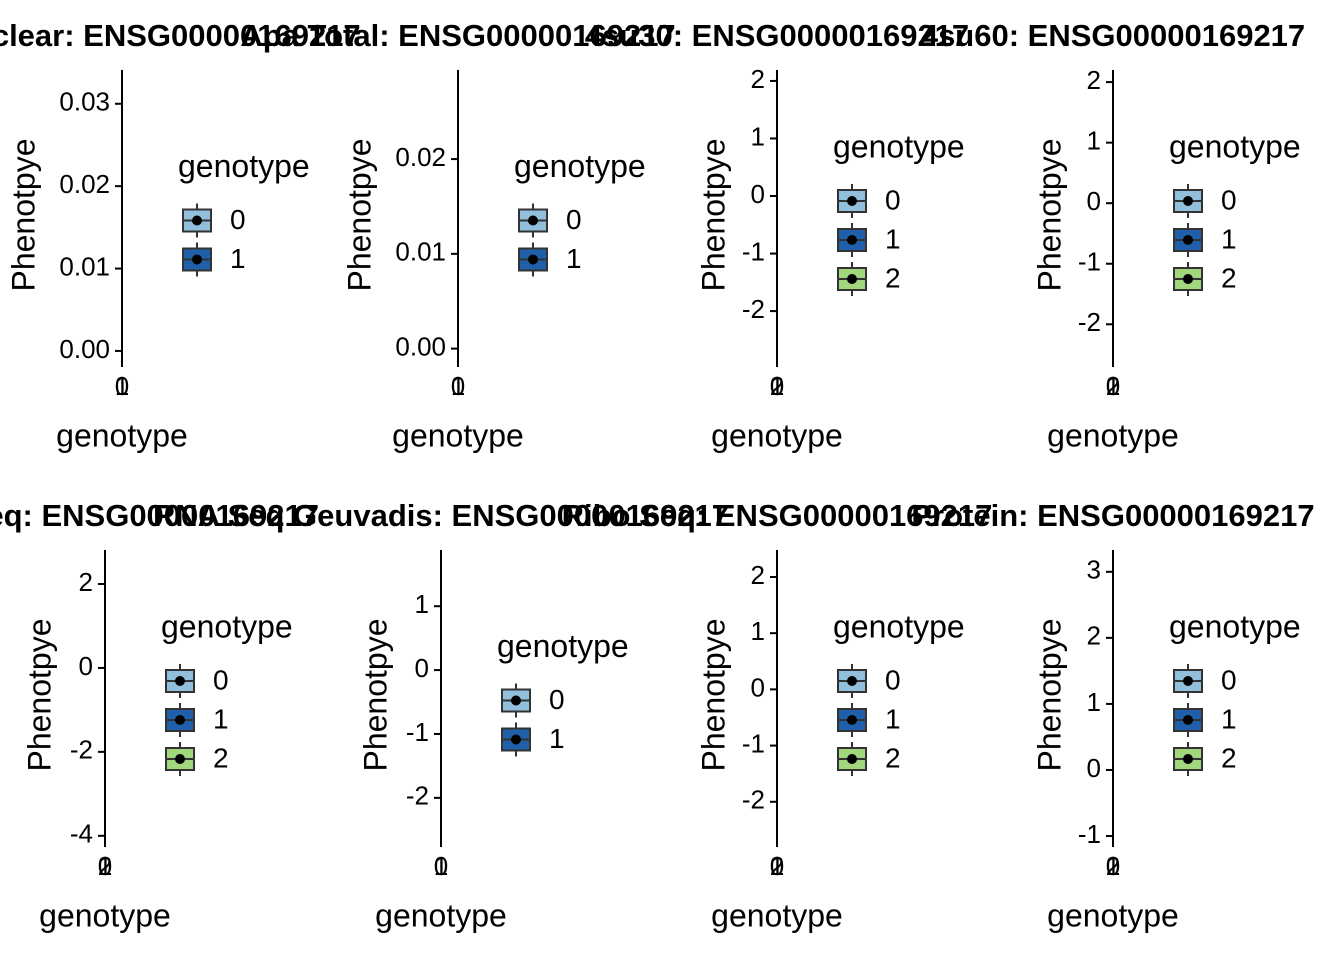 The image size is (1344, 960). Describe the element at coordinates (457, 35) in the screenshot. I see `chart-title: Apa Total: ENSG00000169217` at that location.